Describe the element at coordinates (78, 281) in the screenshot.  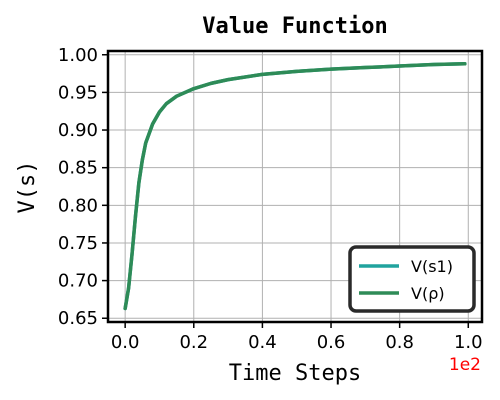
I see `y-tick-label: 0.70` at that location.